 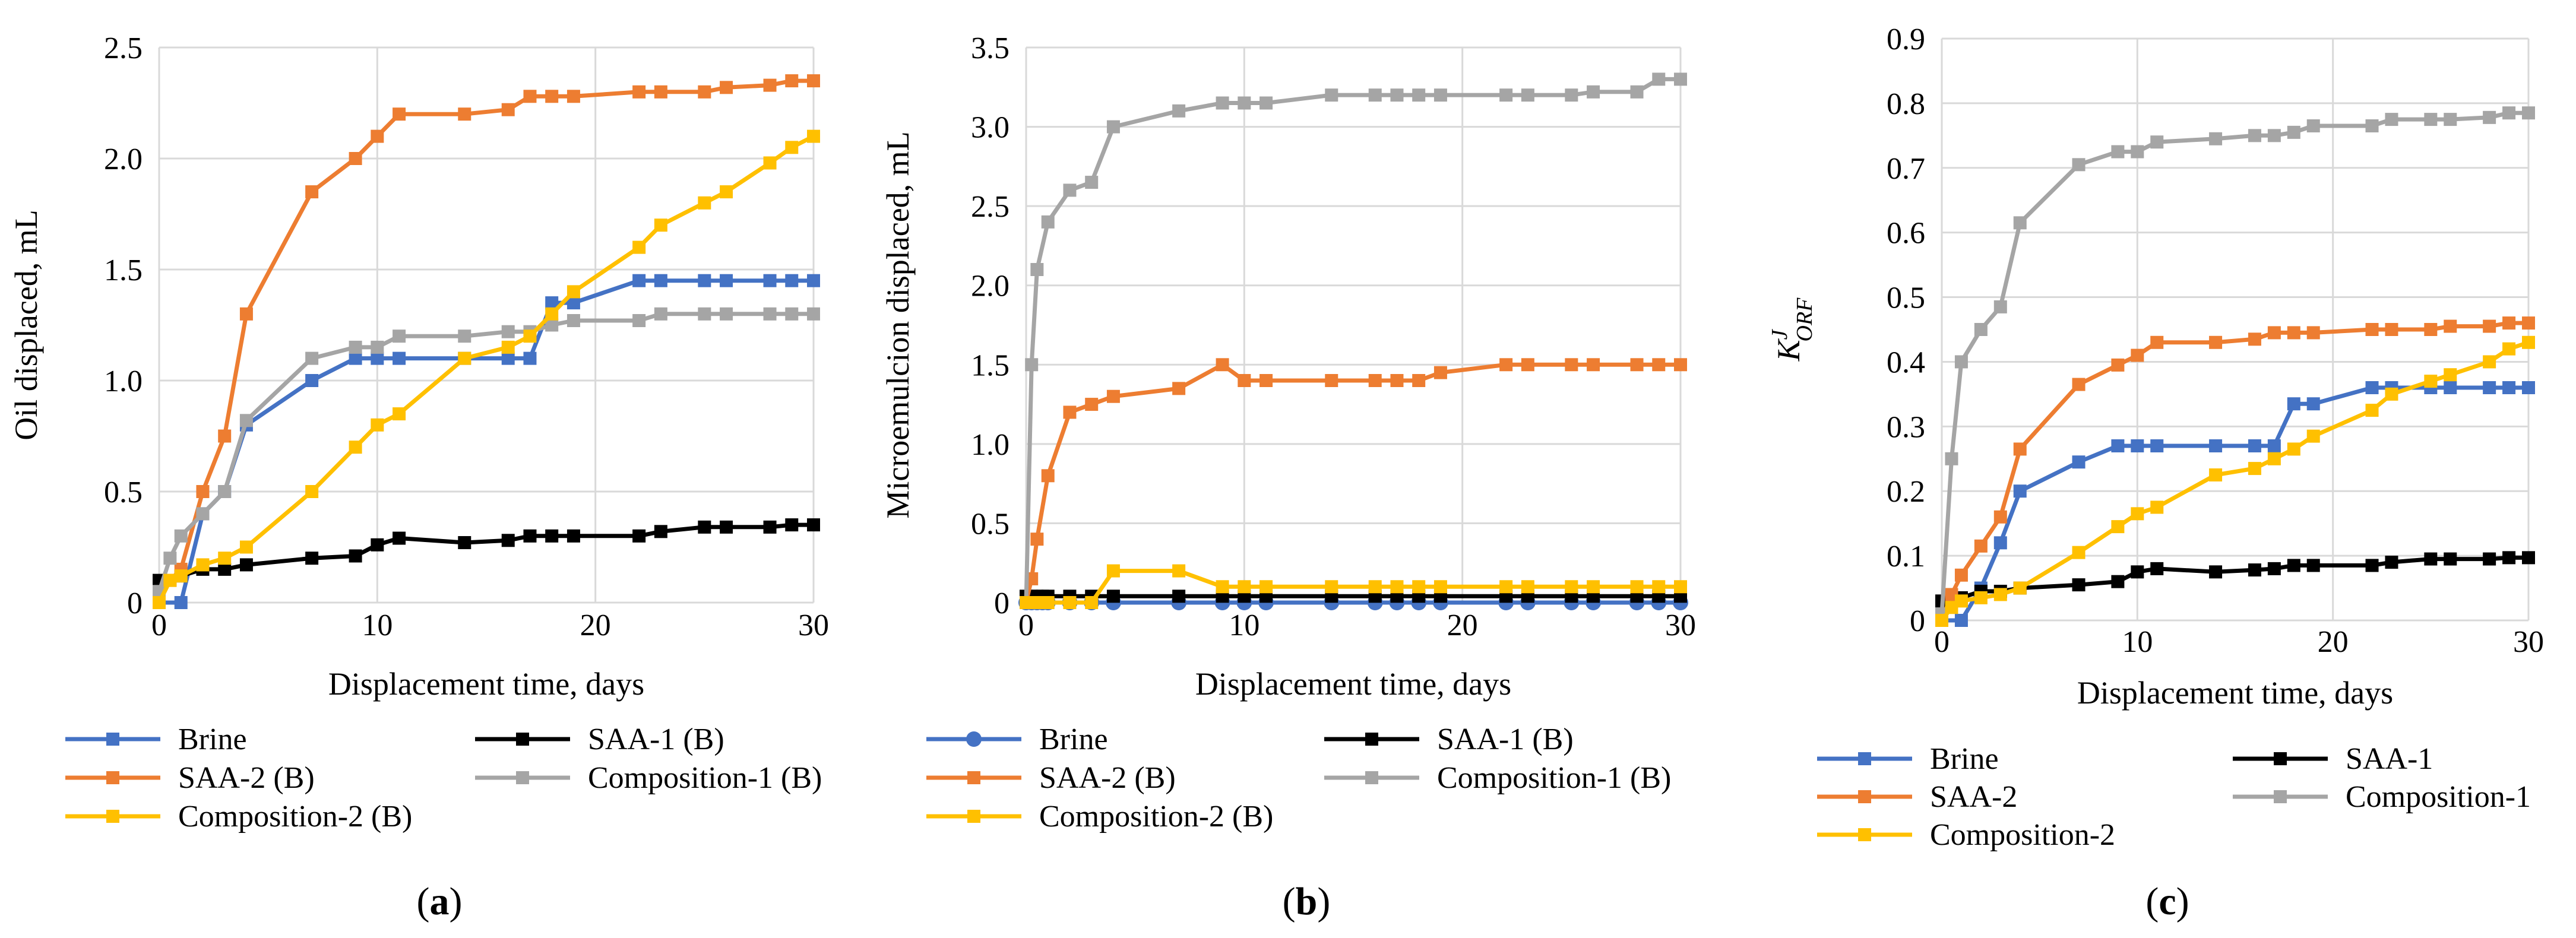 I want to click on legend-item-composition-1: Composition-1, so click(x=2382, y=797).